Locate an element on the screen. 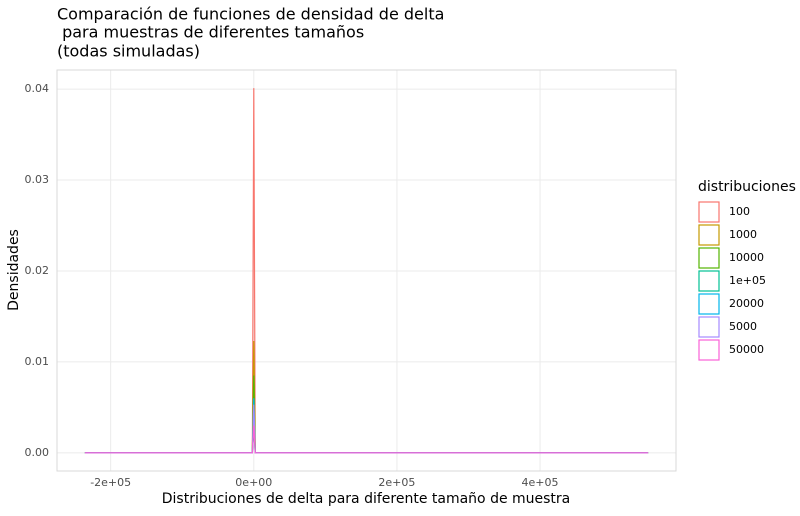  y-tick-label: 0.01 is located at coordinates (37, 361).